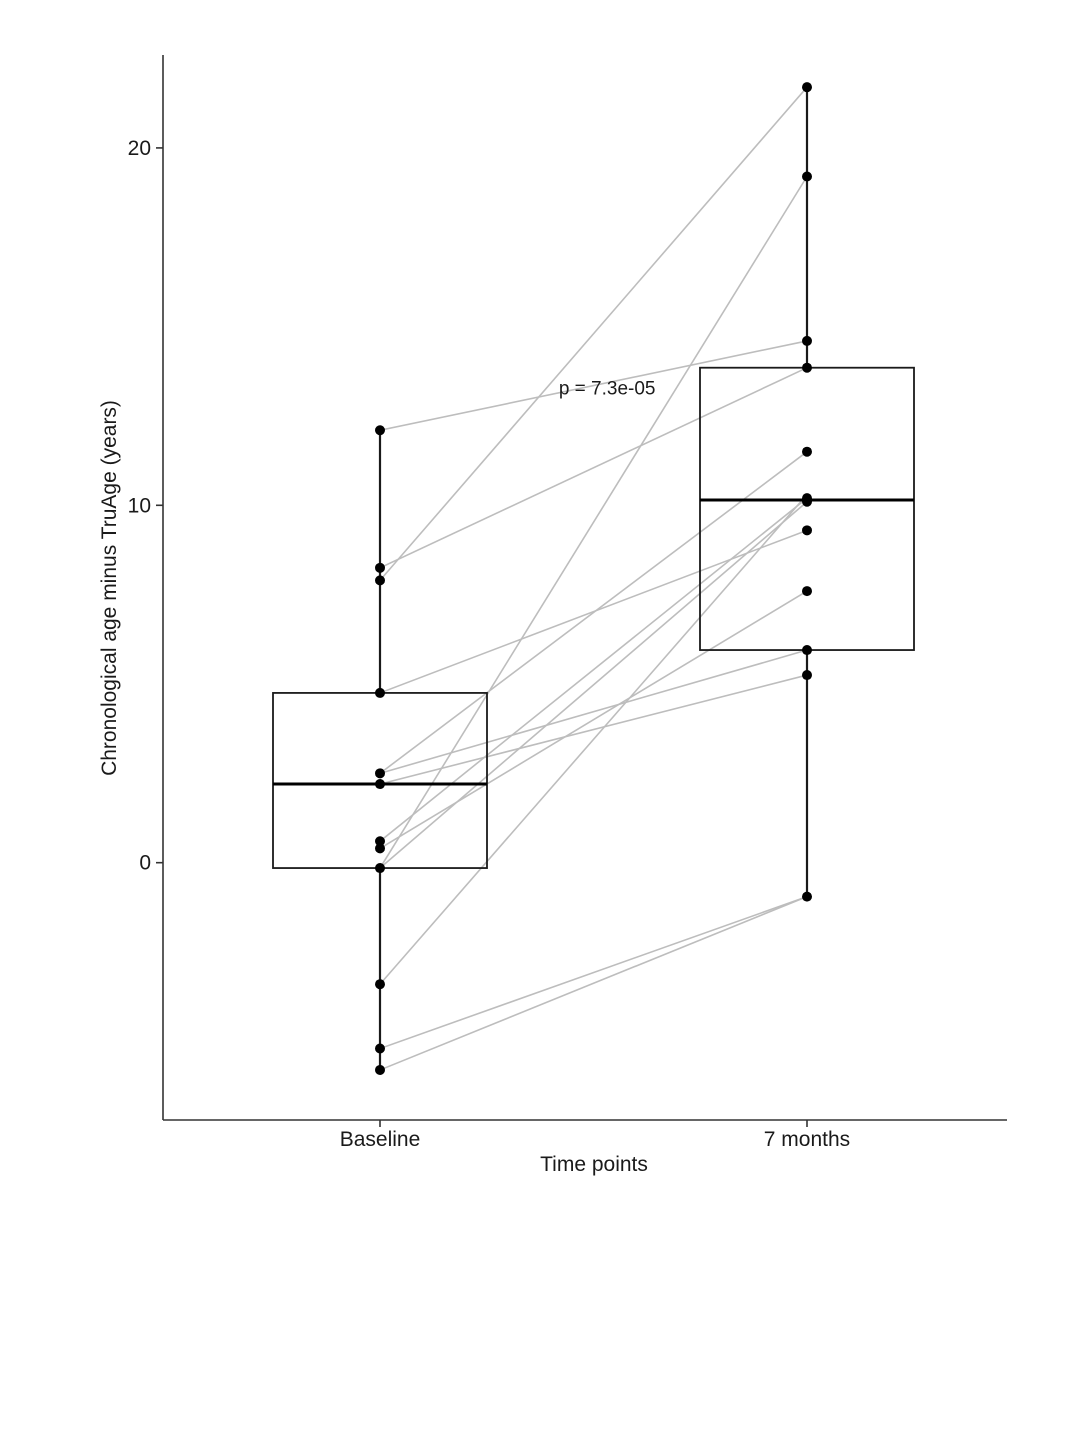 Image resolution: width=1080 pixels, height=1440 pixels. I want to click on x-tick-label-7-months: 7 months, so click(807, 1139).